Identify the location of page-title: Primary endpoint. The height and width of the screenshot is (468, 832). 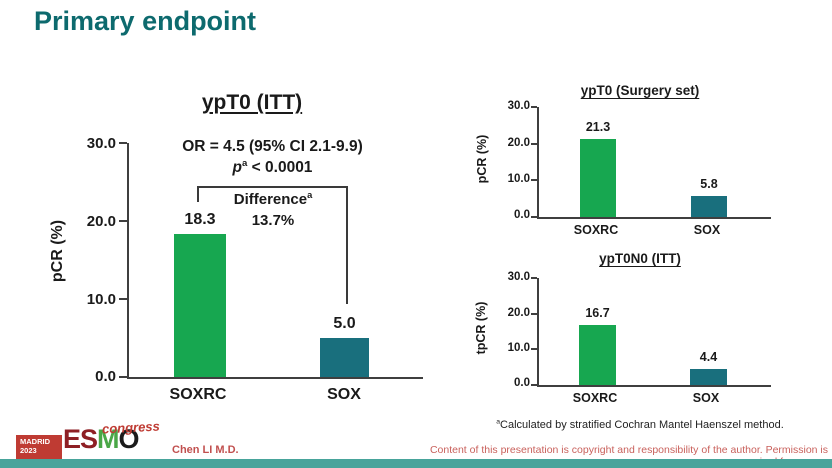
(145, 21).